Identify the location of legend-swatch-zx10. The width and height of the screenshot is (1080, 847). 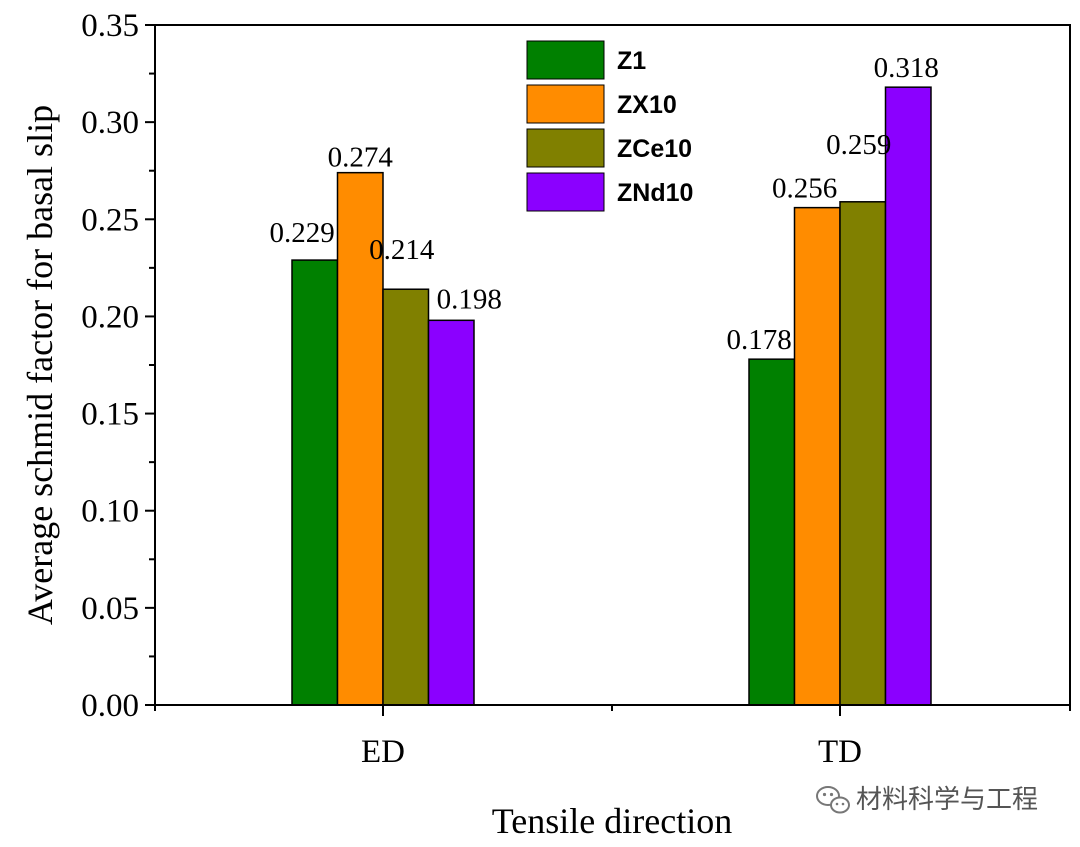
(565, 104).